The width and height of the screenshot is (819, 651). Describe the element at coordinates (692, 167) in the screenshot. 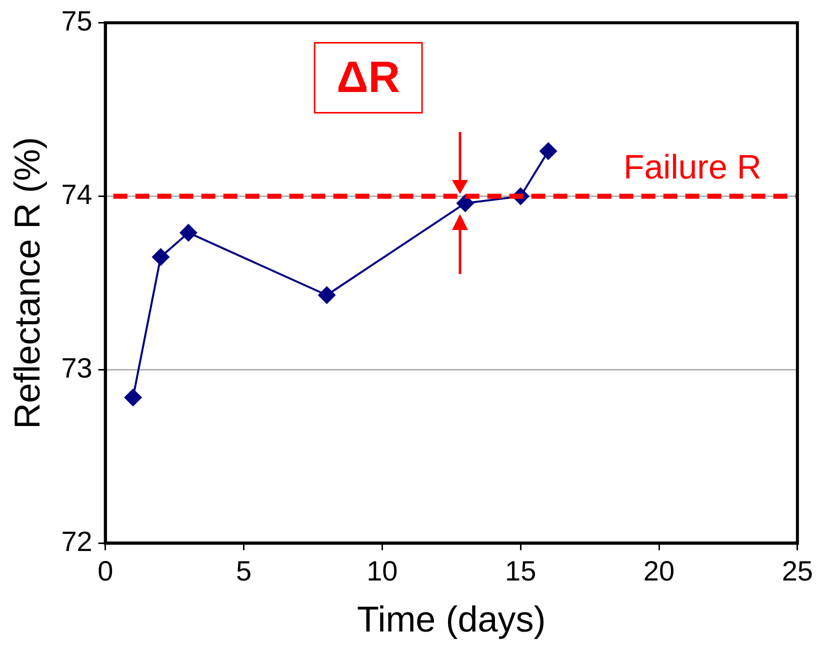

I see `ref-line-label: Failure R` at that location.